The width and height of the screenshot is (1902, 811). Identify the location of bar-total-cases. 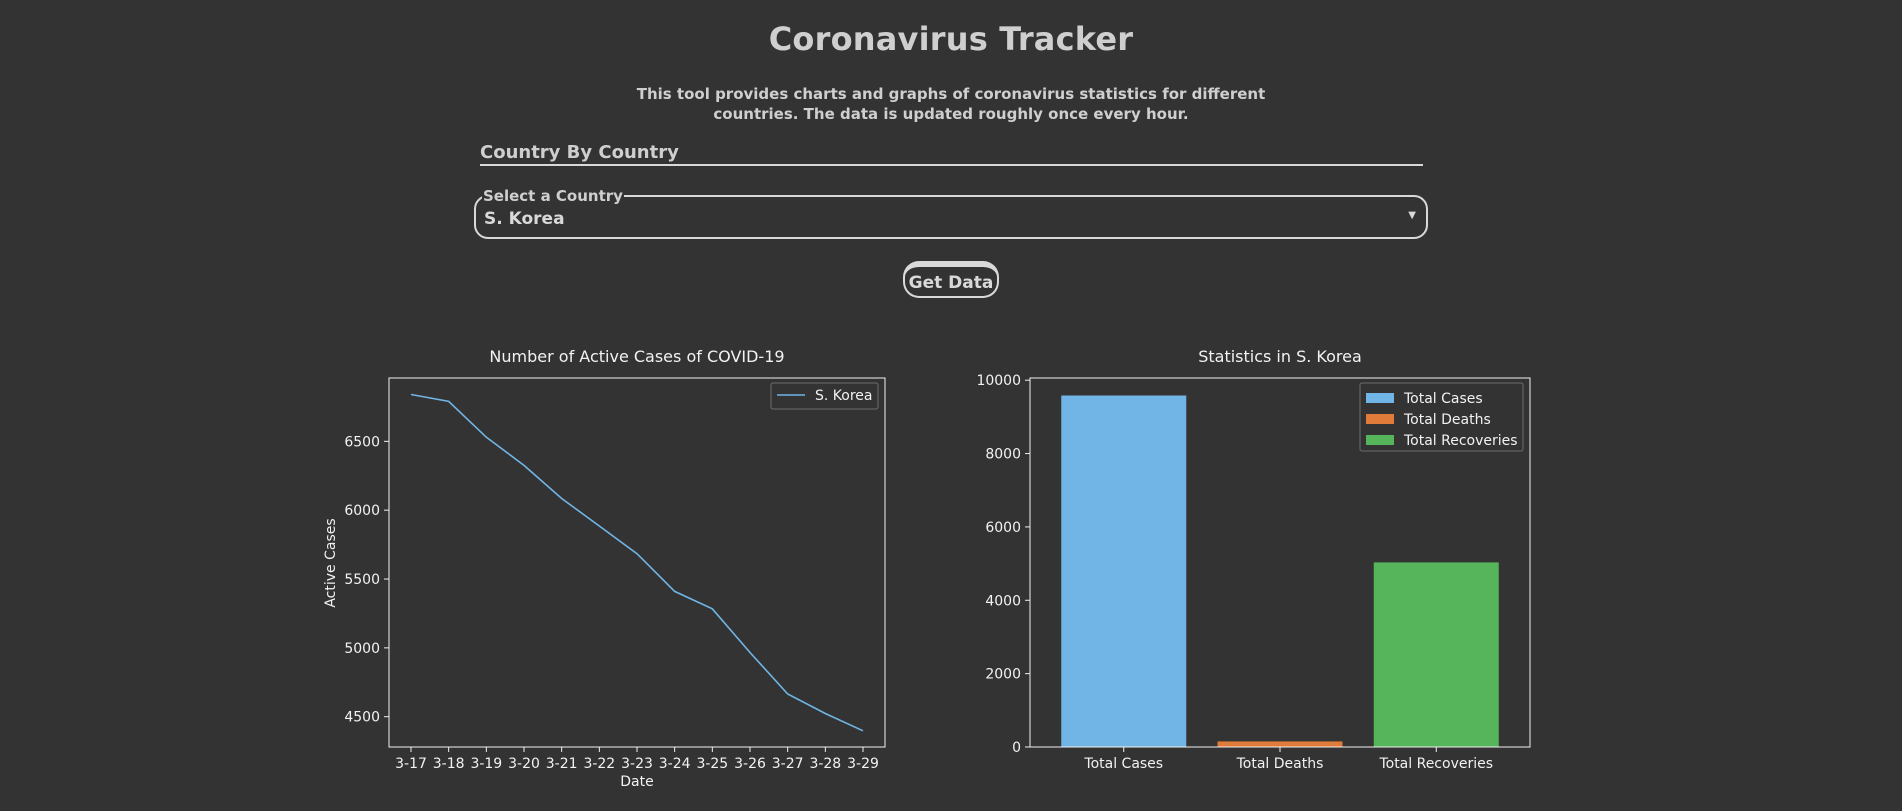
(1124, 571).